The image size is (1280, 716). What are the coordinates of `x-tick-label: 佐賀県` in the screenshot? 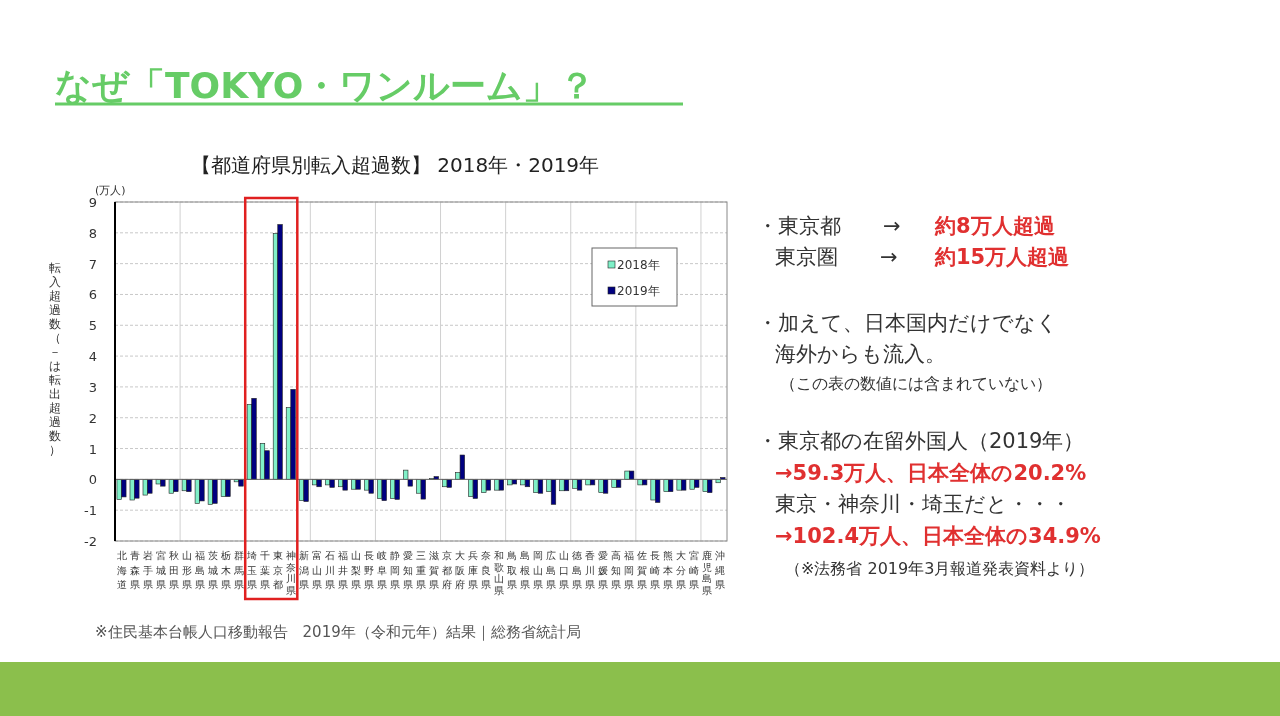 It's located at (642, 570).